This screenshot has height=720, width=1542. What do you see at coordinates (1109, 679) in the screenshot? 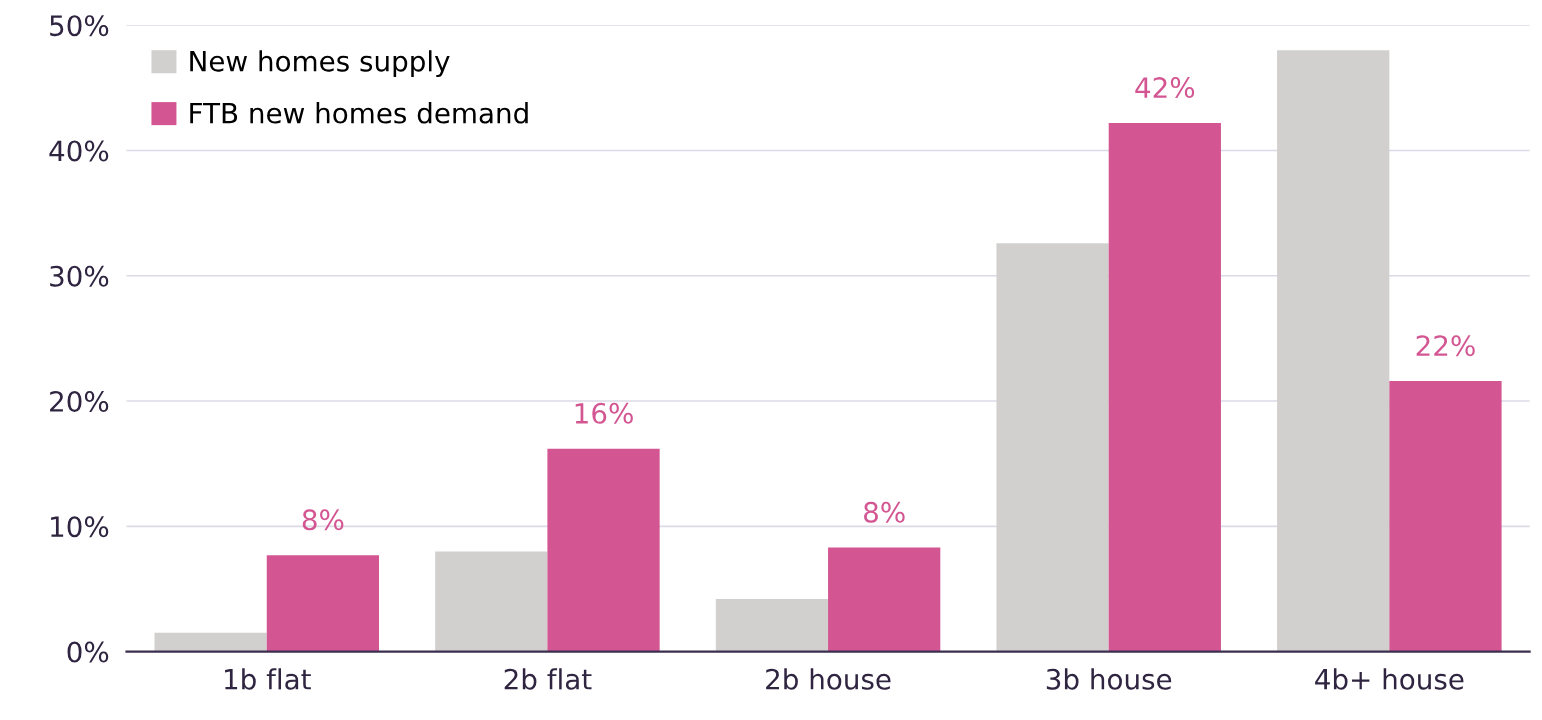
I see `x-tick-label: 3b house` at bounding box center [1109, 679].